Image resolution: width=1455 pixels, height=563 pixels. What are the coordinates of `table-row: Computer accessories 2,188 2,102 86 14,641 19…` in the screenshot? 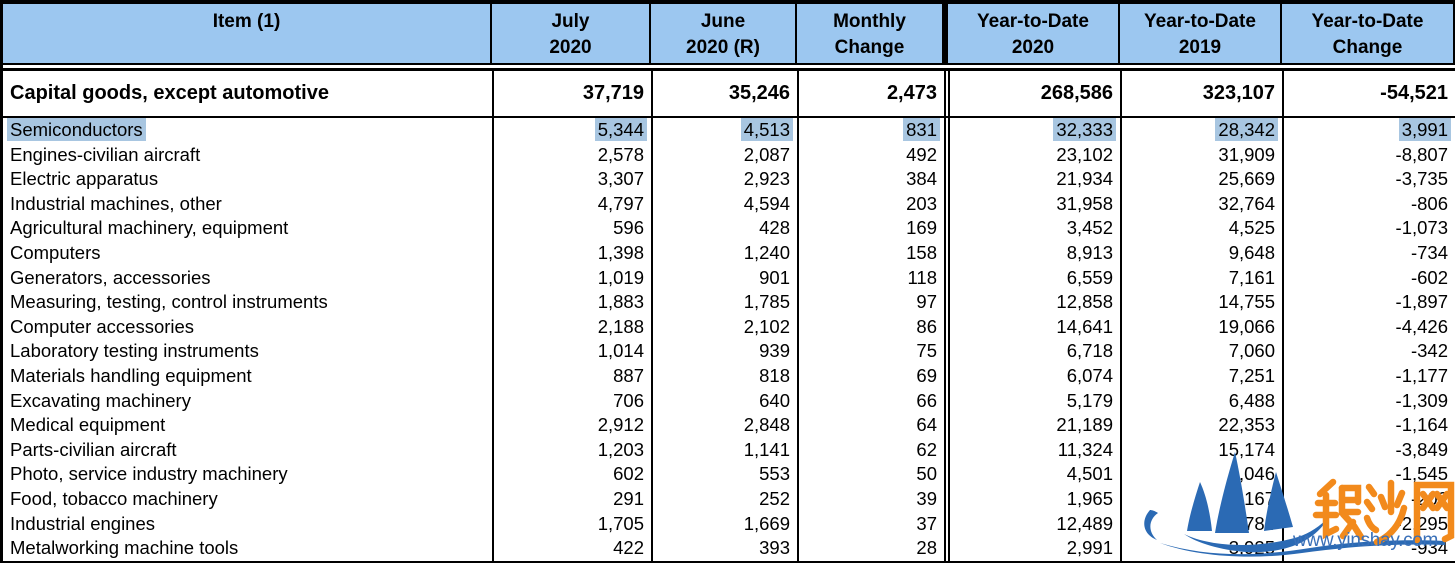 It's located at (729, 327).